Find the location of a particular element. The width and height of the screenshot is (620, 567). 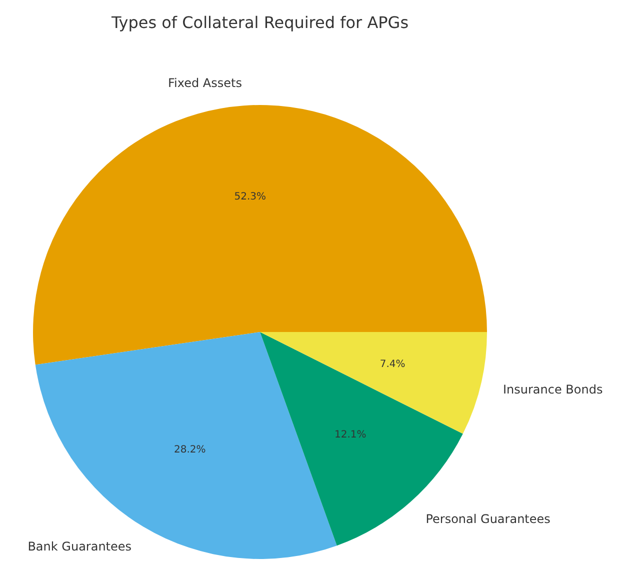

data-label: 52.3% is located at coordinates (250, 197).